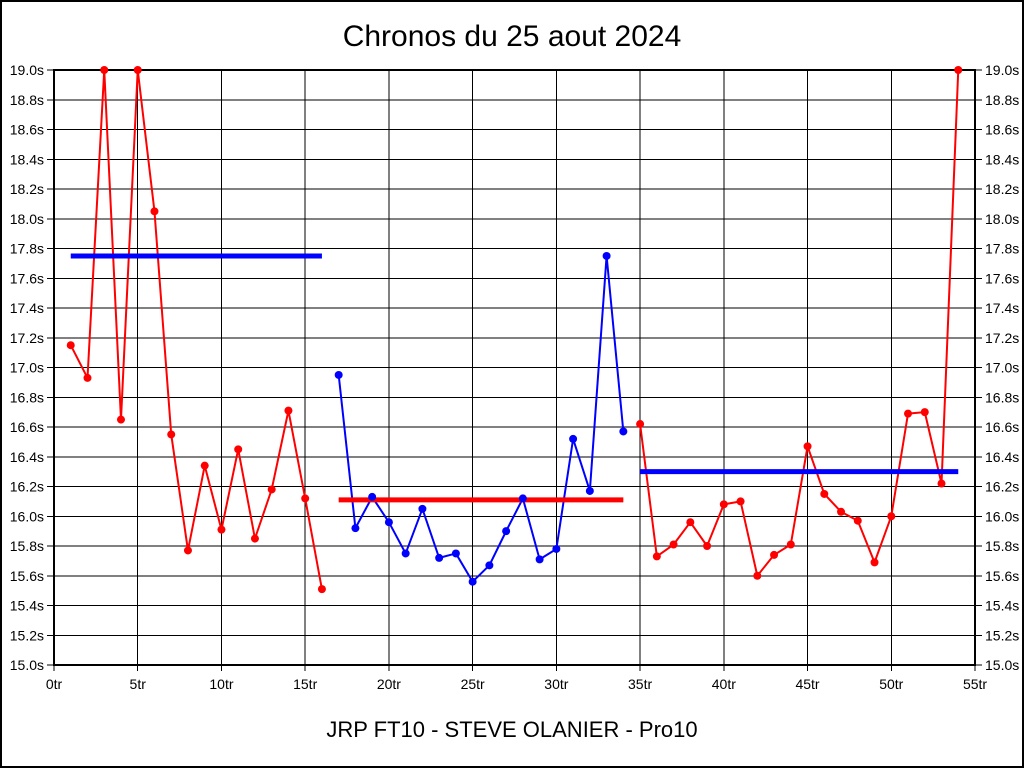  I want to click on y-axis-tick-label-left: 17.2s, so click(27, 338).